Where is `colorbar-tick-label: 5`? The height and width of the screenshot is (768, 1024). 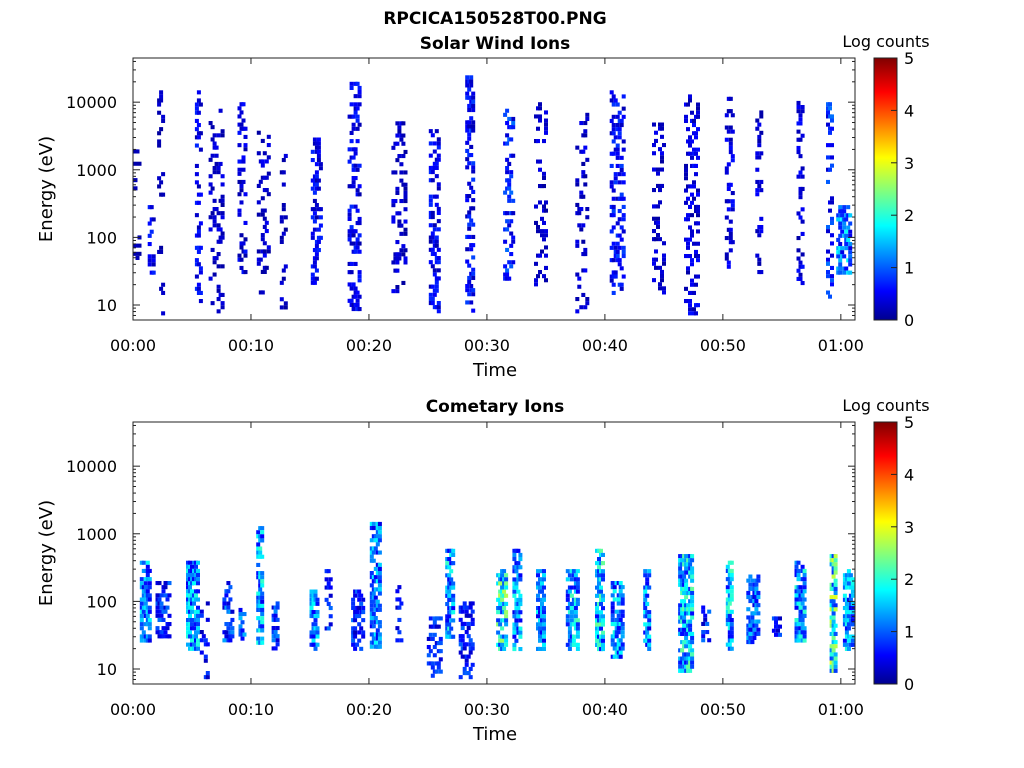
colorbar-tick-label: 5 is located at coordinates (909, 422).